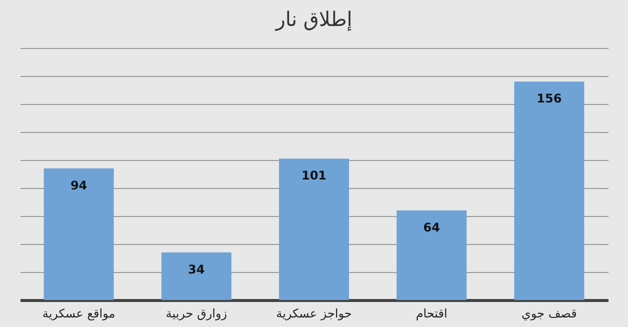 The width and height of the screenshot is (628, 327). What do you see at coordinates (431, 227) in the screenshot?
I see `data-label: 64` at bounding box center [431, 227].